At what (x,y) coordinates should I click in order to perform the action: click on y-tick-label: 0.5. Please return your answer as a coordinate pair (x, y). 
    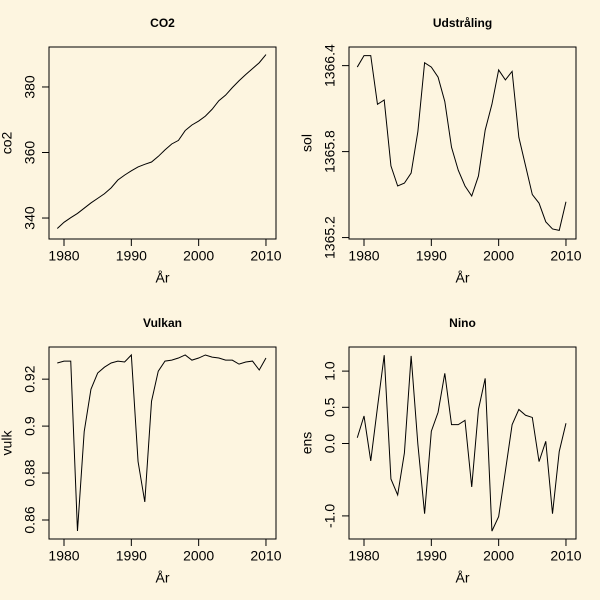
    Looking at the image, I should click on (330, 407).